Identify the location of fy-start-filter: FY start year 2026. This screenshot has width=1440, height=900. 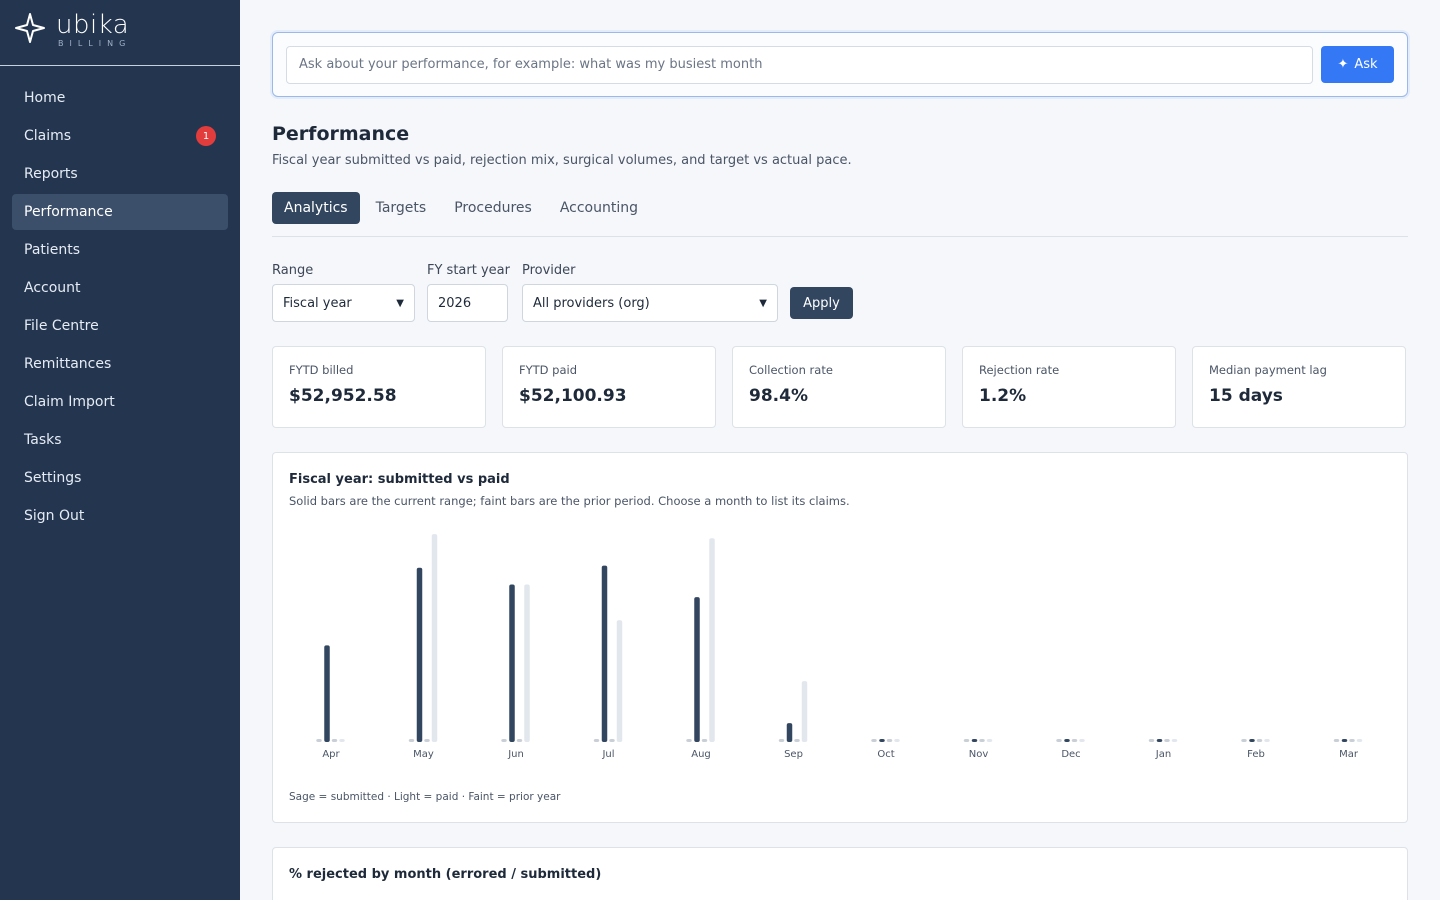
(468, 292).